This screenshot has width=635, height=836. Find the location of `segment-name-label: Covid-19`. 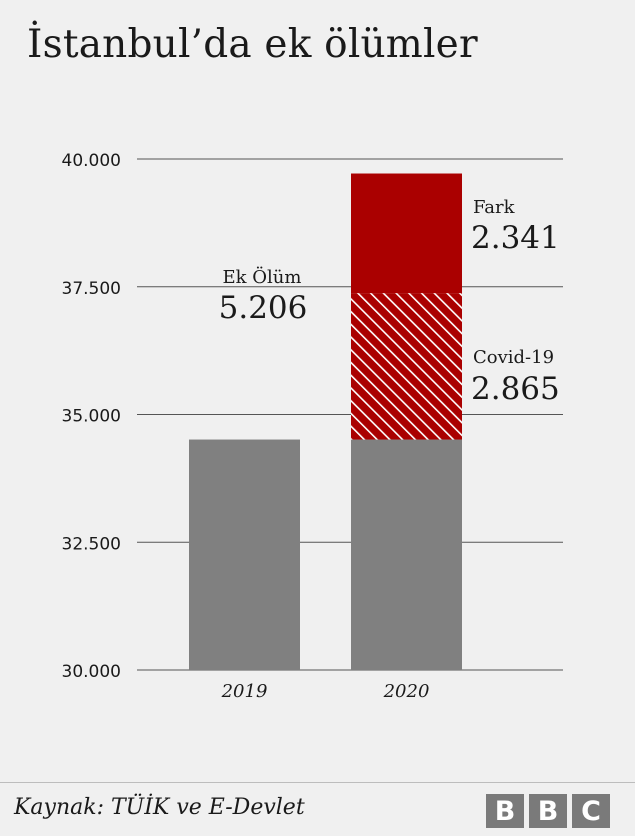

segment-name-label: Covid-19 is located at coordinates (513, 357).